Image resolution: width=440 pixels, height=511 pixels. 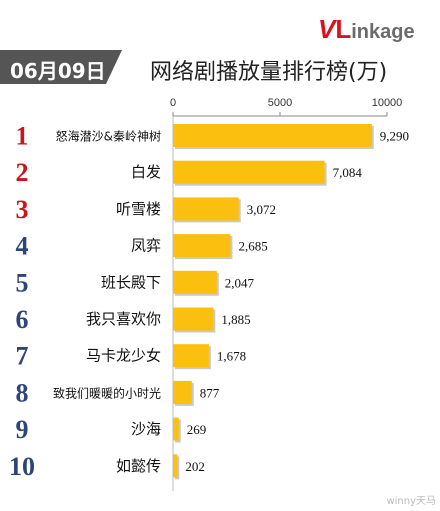 I want to click on date-badge: 06月09日, so click(x=61, y=67).